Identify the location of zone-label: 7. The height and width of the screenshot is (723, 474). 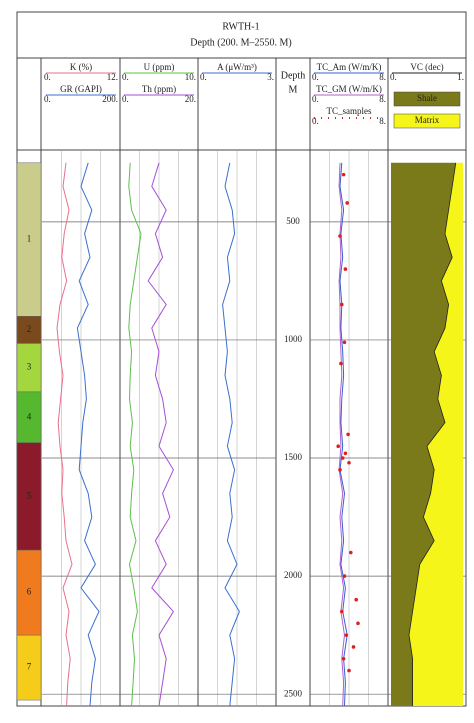
(29, 667).